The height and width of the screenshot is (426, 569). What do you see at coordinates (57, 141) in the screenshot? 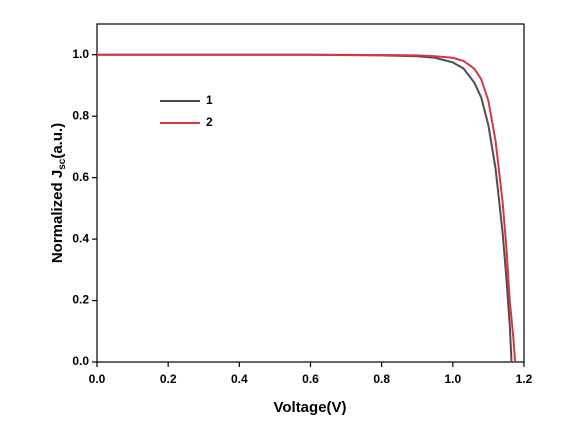
I see `y-label-suffix: (a.u.)` at bounding box center [57, 141].